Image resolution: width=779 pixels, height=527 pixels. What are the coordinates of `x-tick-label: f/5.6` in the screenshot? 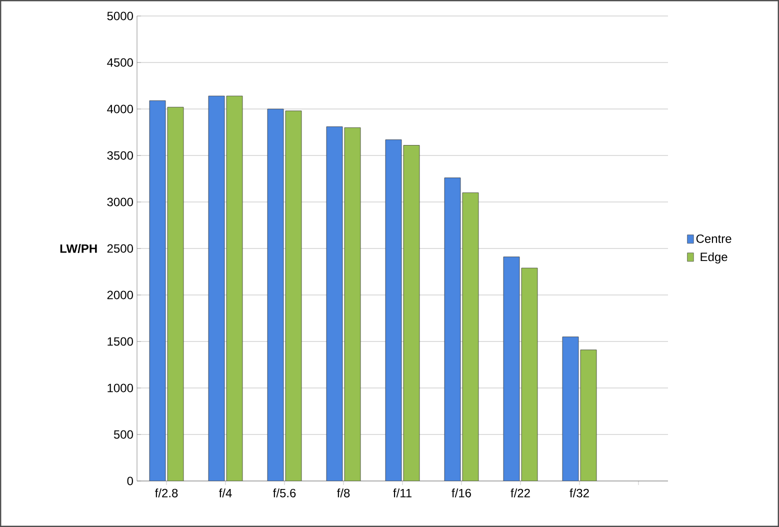 It's located at (284, 493).